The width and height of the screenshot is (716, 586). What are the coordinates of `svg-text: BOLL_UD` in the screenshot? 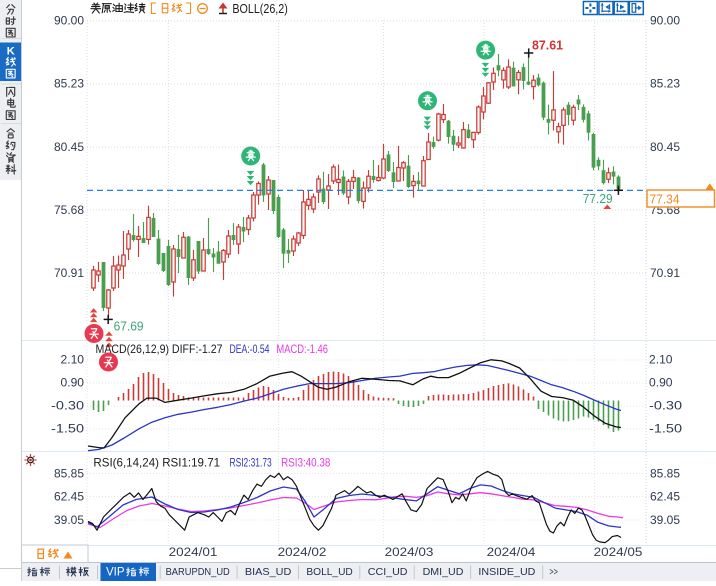 It's located at (329, 572).